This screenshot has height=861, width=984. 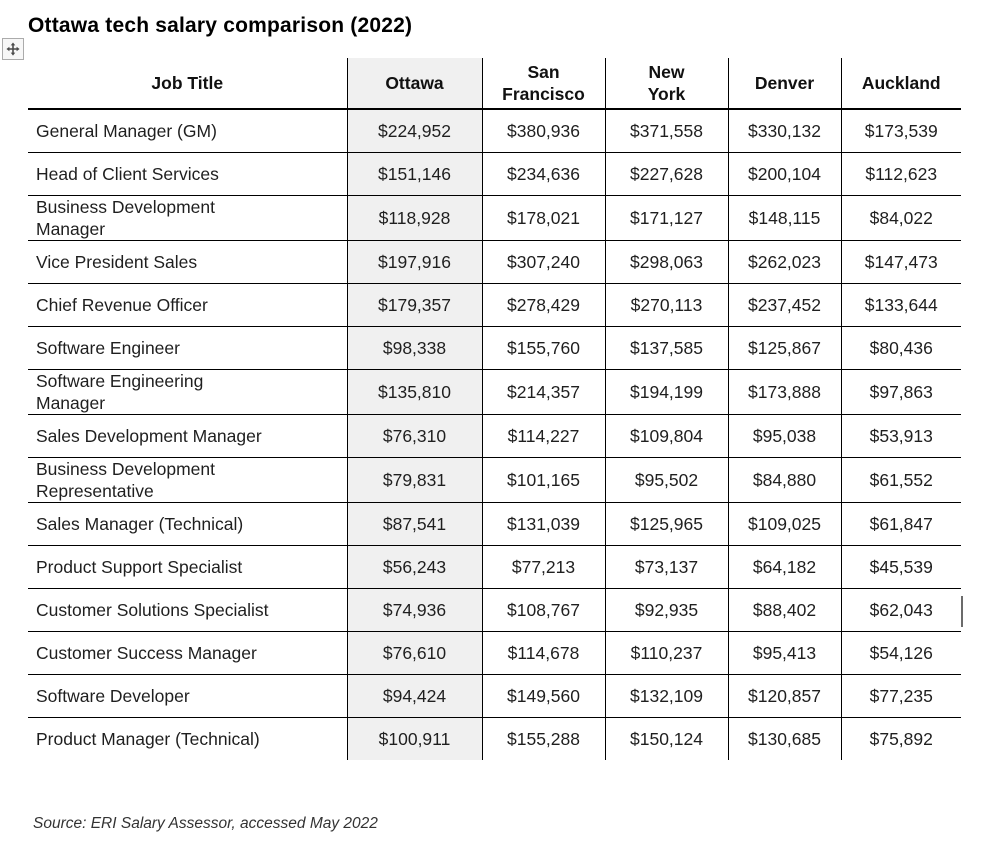 What do you see at coordinates (784, 696) in the screenshot?
I see `salary-cell: $120,857` at bounding box center [784, 696].